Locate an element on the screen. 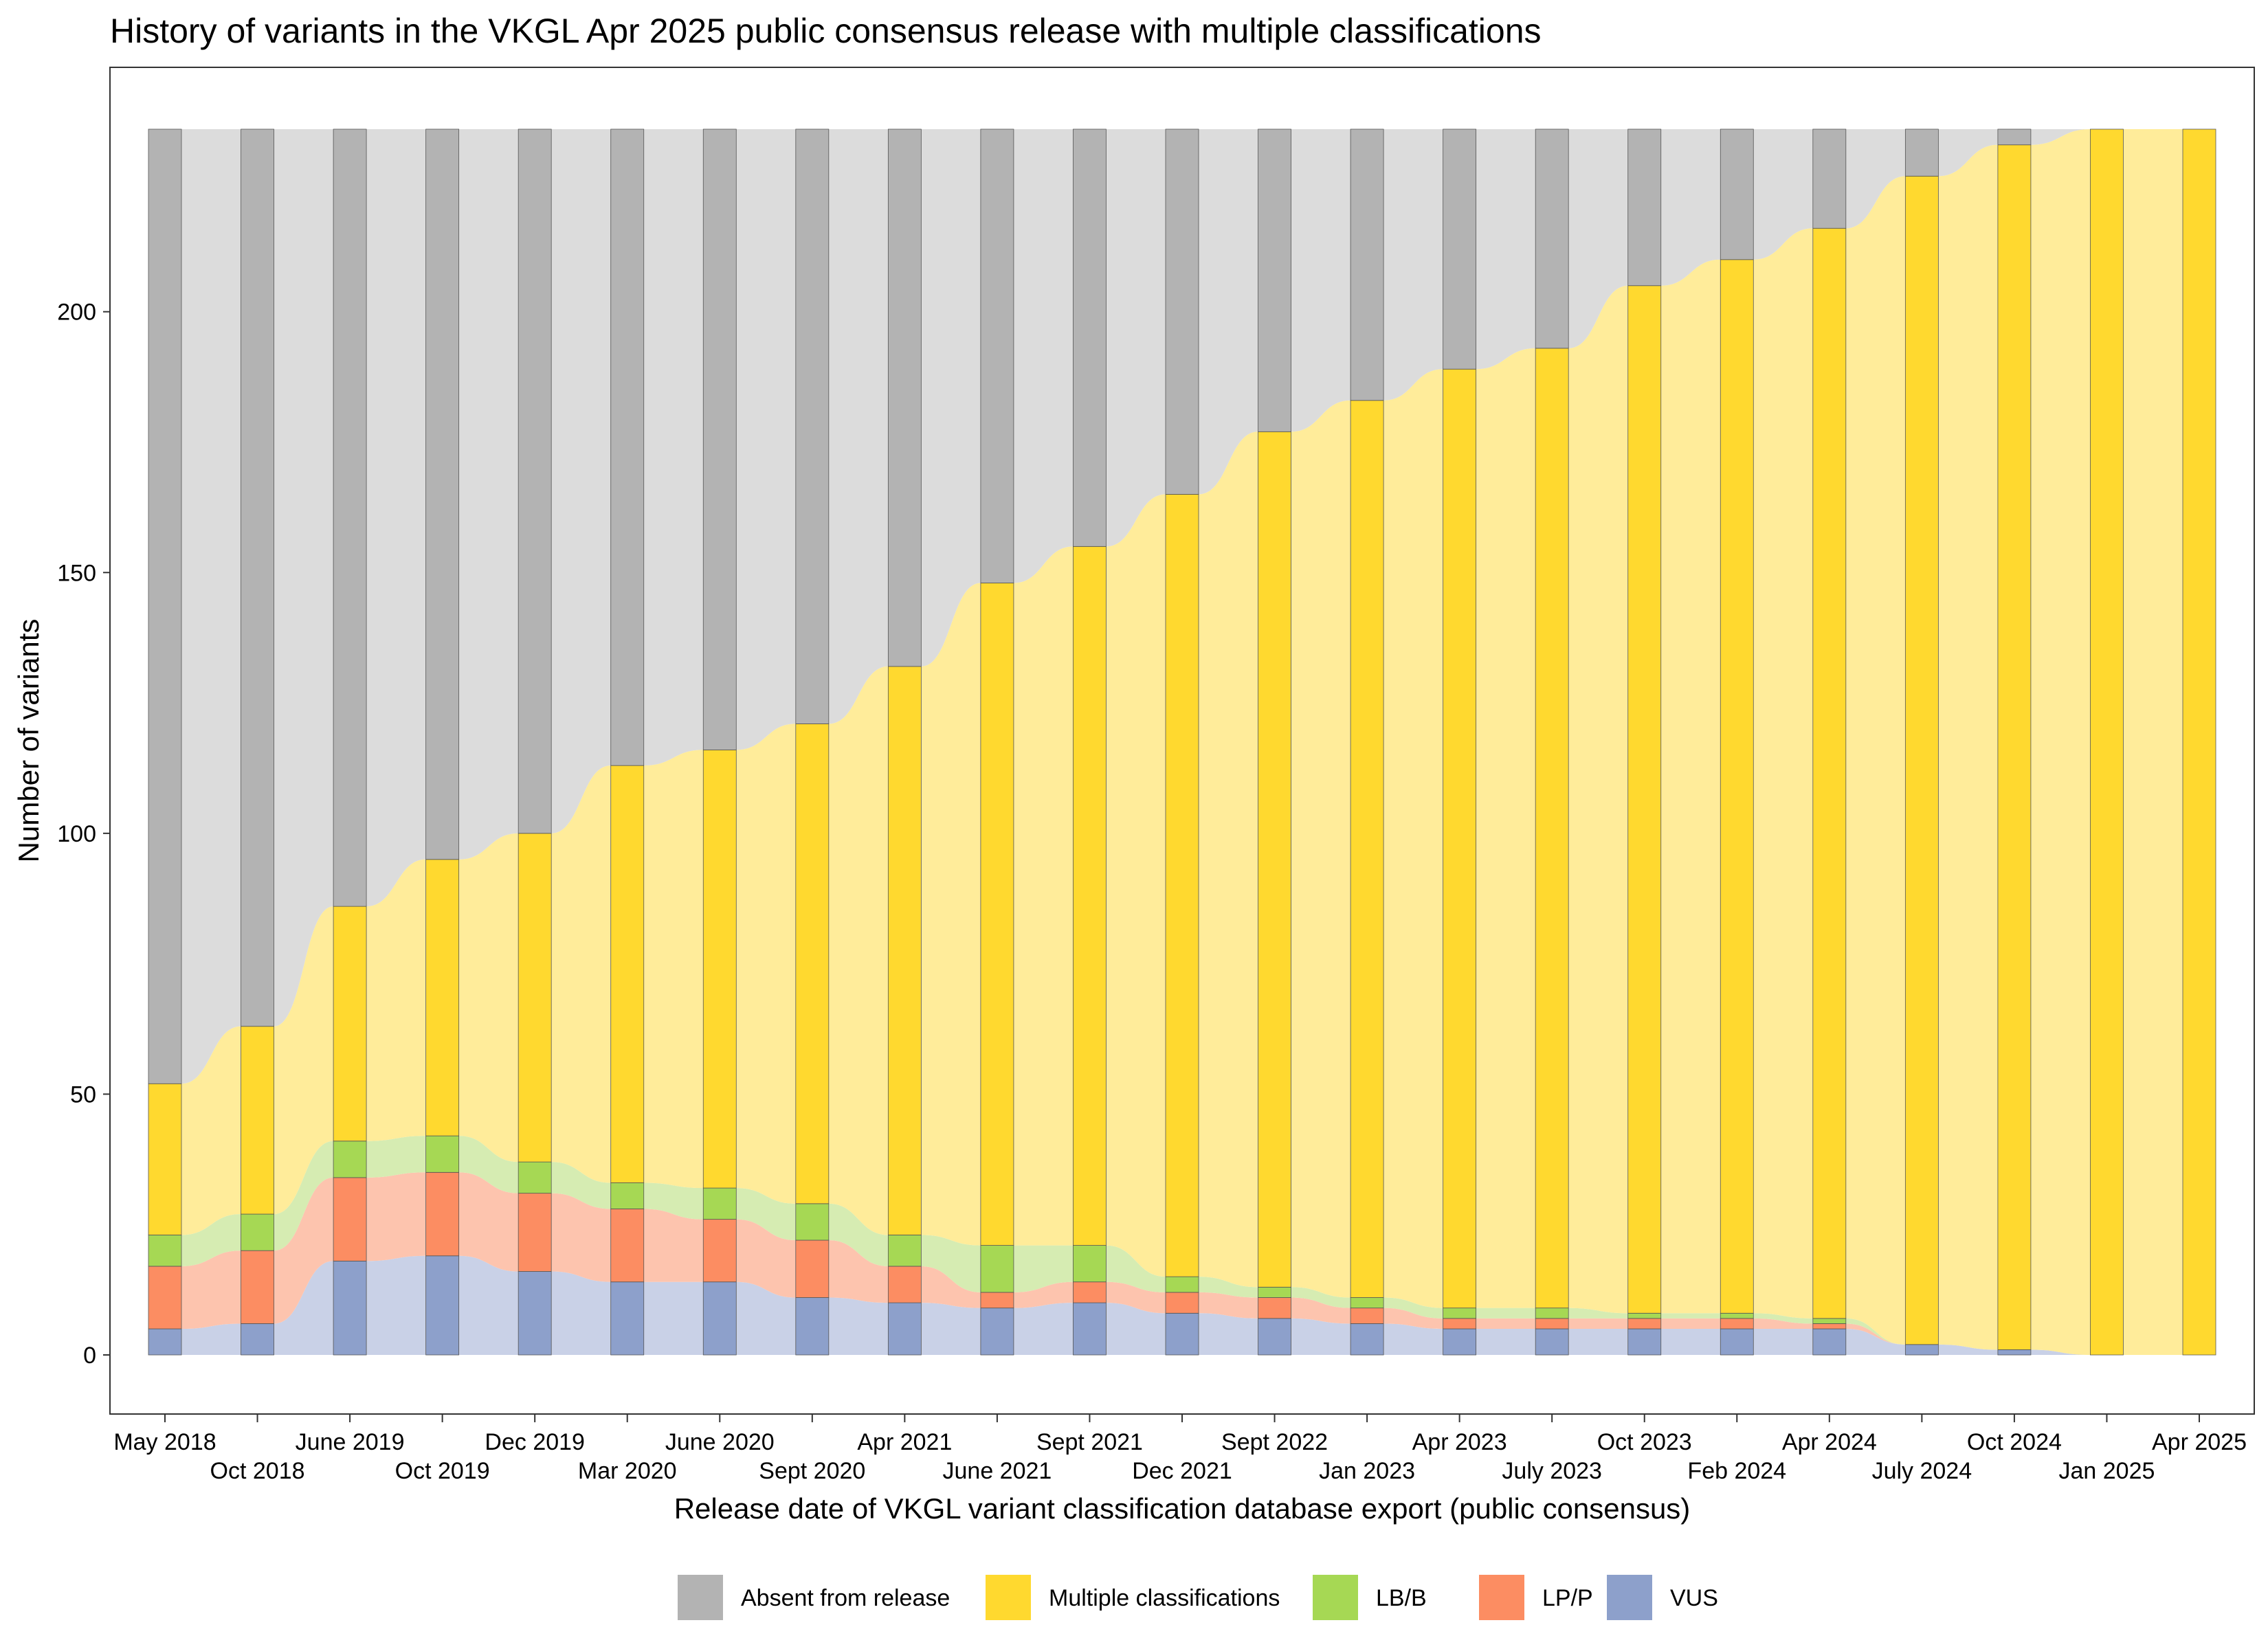 This screenshot has width=2268, height=1649. x-tick-label: Dec 2021 is located at coordinates (1182, 1471).